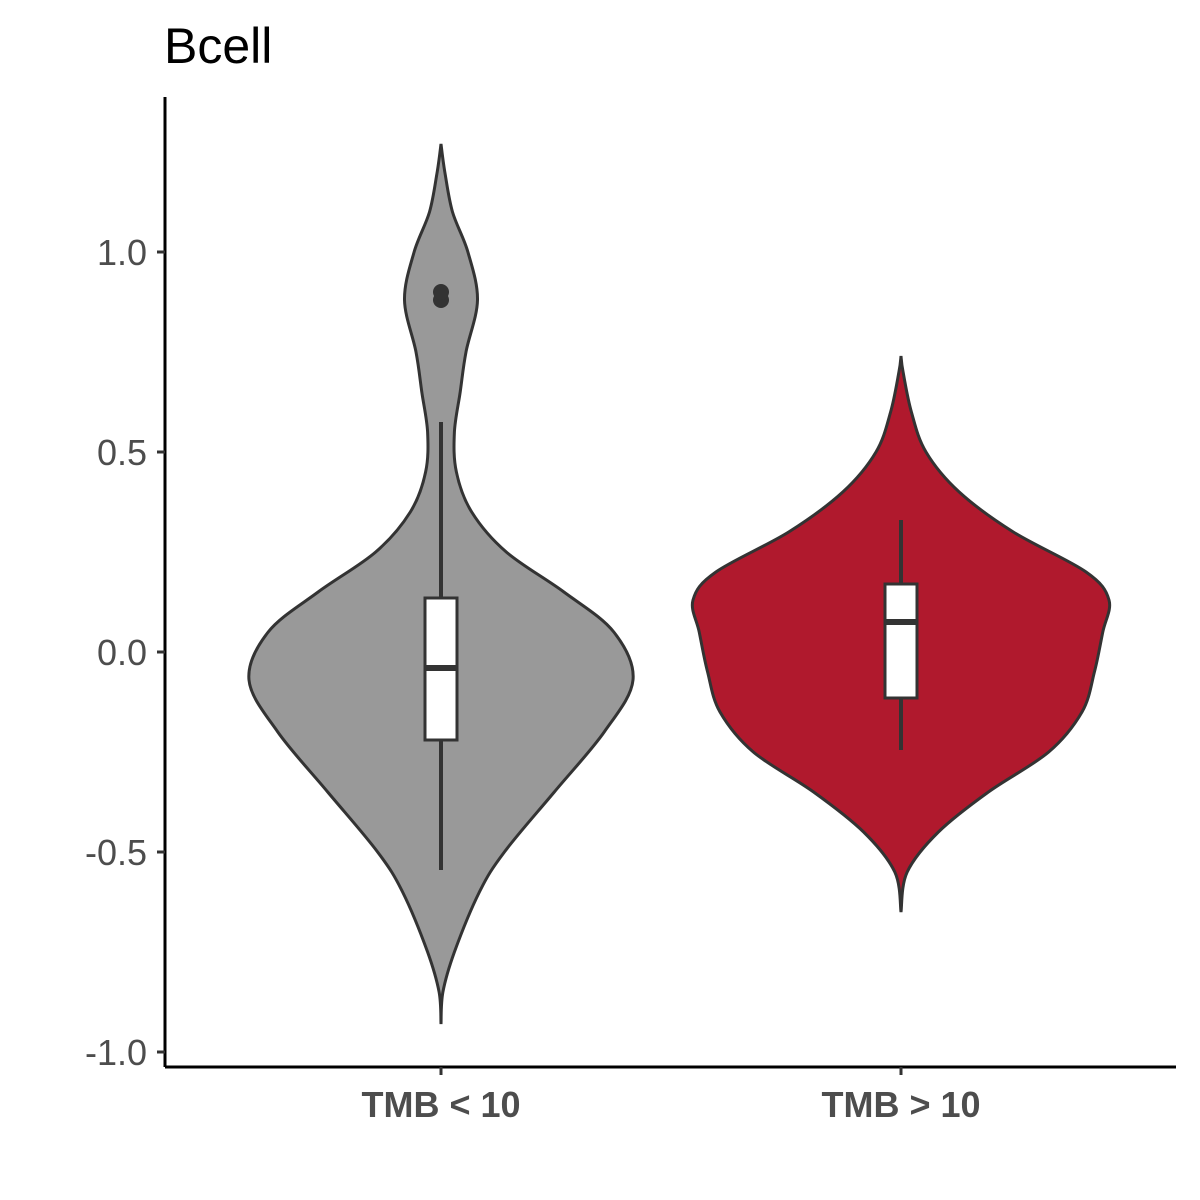 The width and height of the screenshot is (1200, 1200). What do you see at coordinates (116, 1052) in the screenshot?
I see `y-tick-label: -1.0` at bounding box center [116, 1052].